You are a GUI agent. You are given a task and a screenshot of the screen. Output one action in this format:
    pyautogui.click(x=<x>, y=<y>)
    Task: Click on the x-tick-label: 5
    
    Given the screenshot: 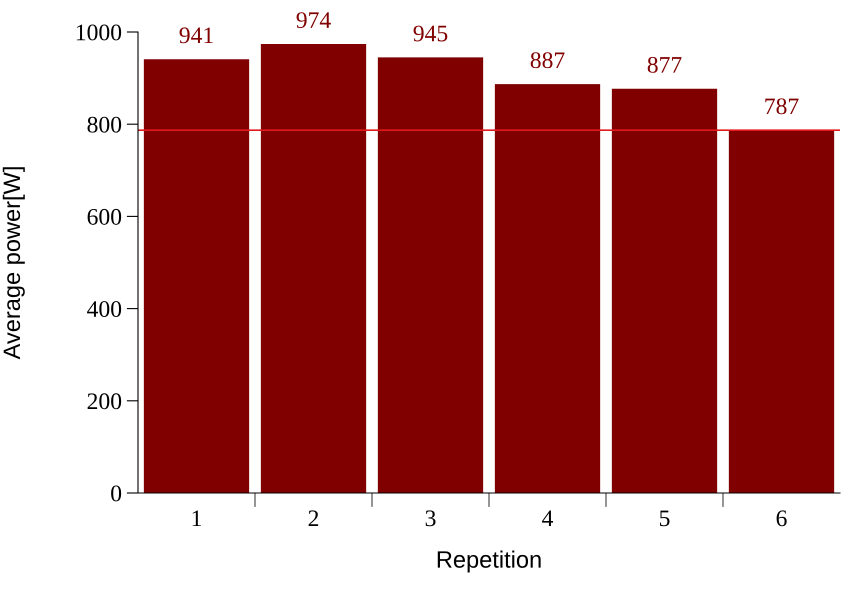 What is the action you would take?
    pyautogui.click(x=665, y=518)
    